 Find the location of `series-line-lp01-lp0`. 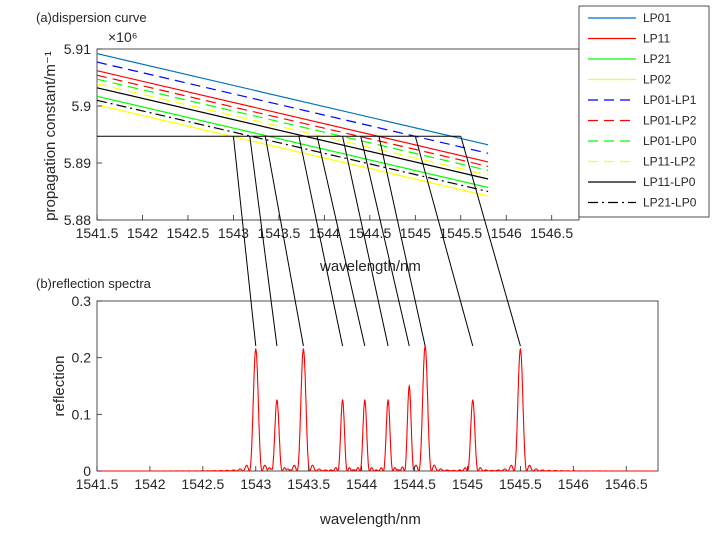

series-line-lp01-lp0 is located at coordinates (292, 124).